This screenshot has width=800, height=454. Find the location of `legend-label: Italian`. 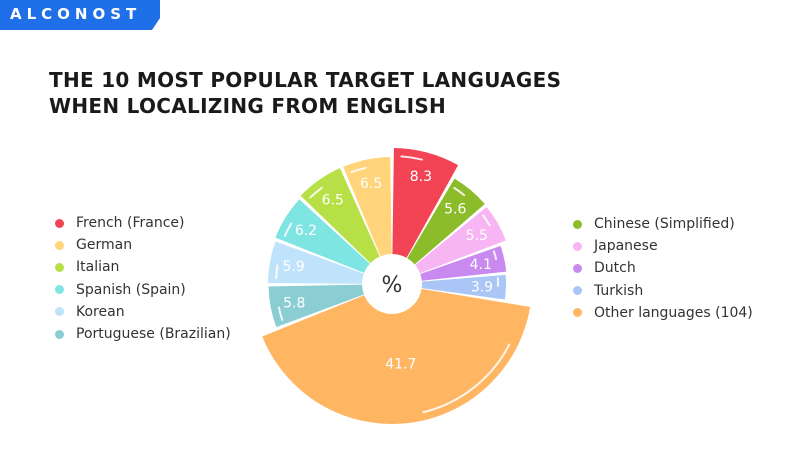

legend-label: Italian is located at coordinates (98, 267).